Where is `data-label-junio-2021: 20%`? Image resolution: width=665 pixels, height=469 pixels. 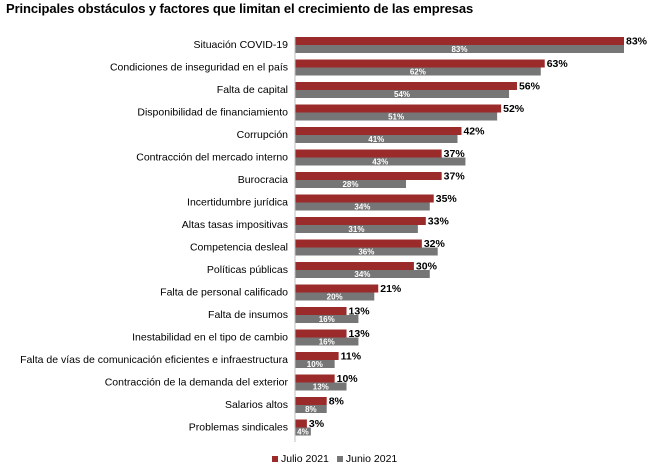 data-label-junio-2021: 20% is located at coordinates (335, 297).